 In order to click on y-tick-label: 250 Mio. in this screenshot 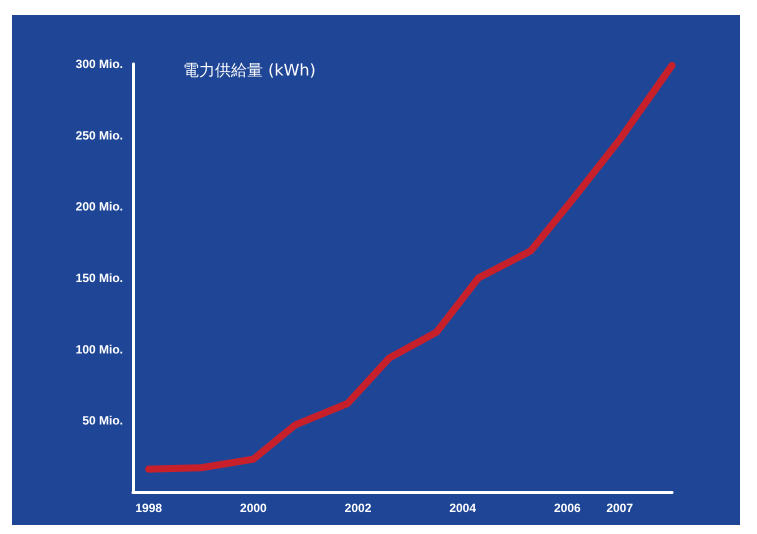, I will do `click(99, 135)`.